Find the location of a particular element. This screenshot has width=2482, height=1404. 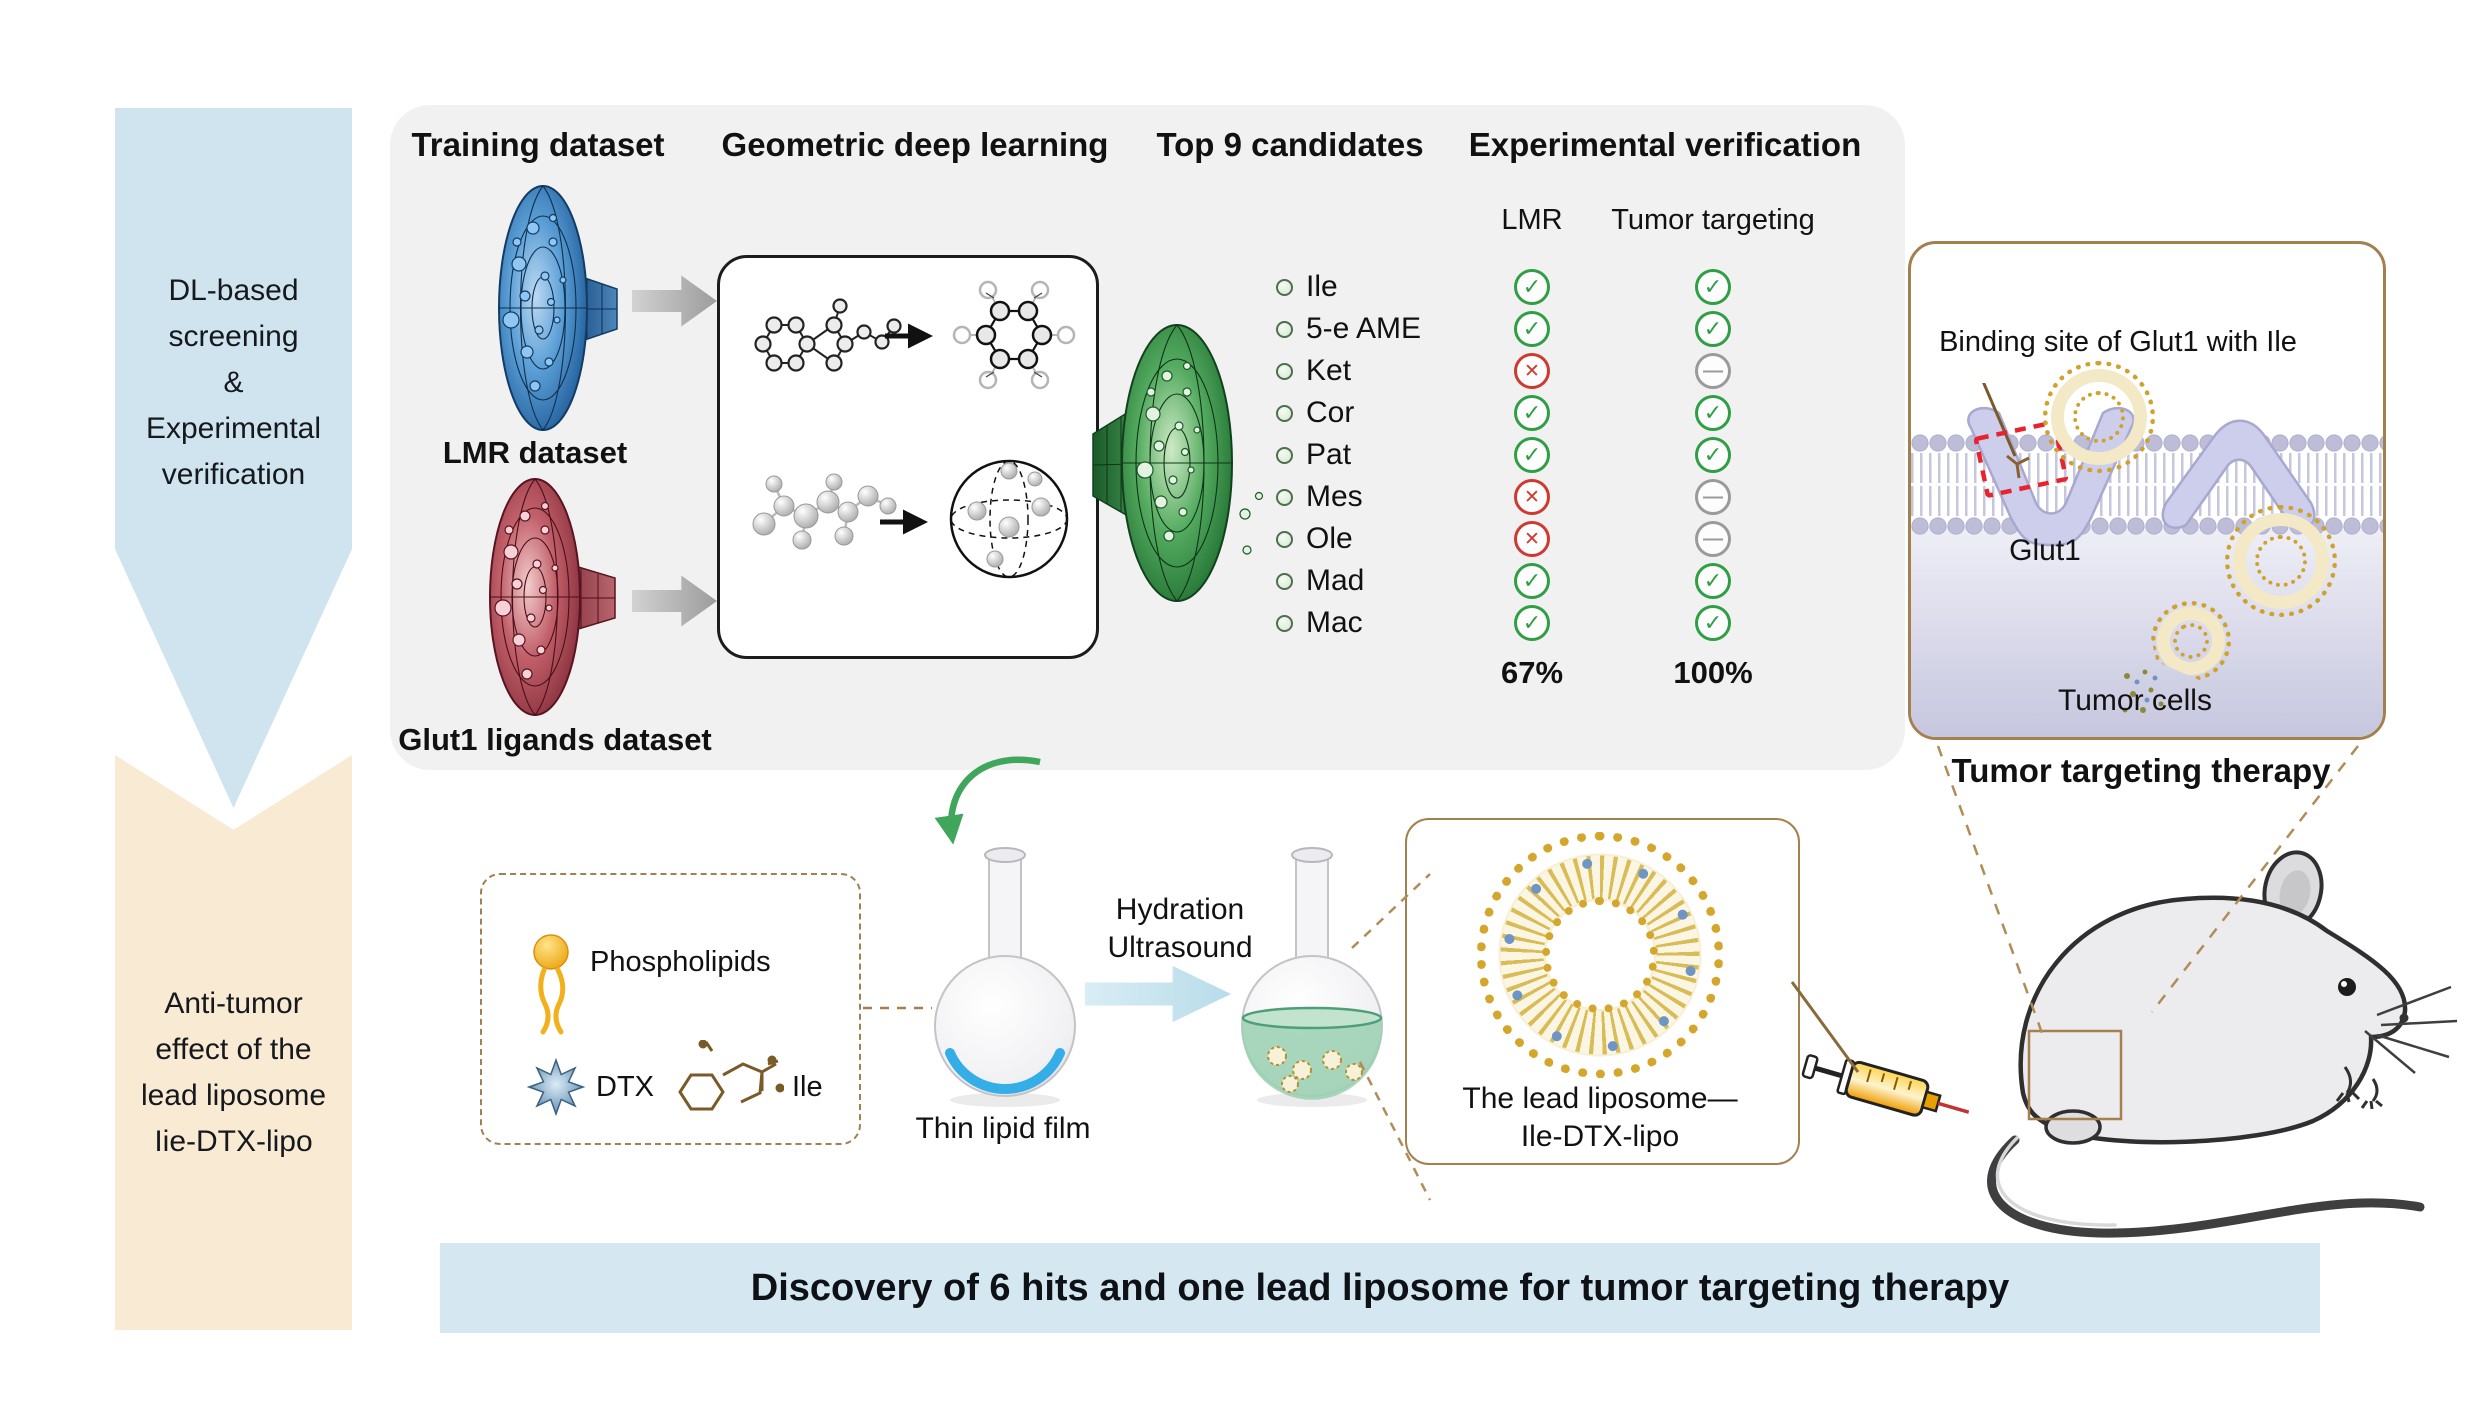

candidate-row: Pat is located at coordinates (1566, 455).